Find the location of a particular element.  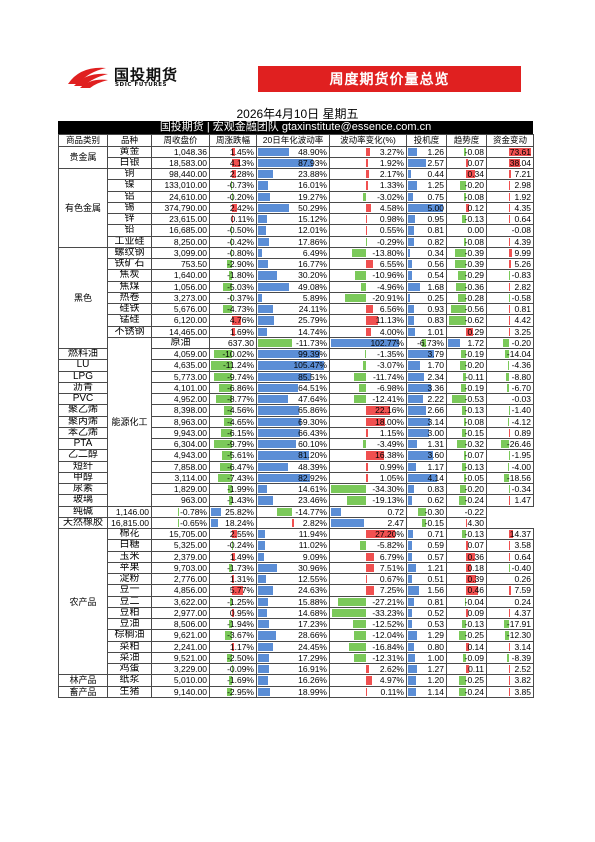

chg-value: -1.69% is located at coordinates (240, 680).